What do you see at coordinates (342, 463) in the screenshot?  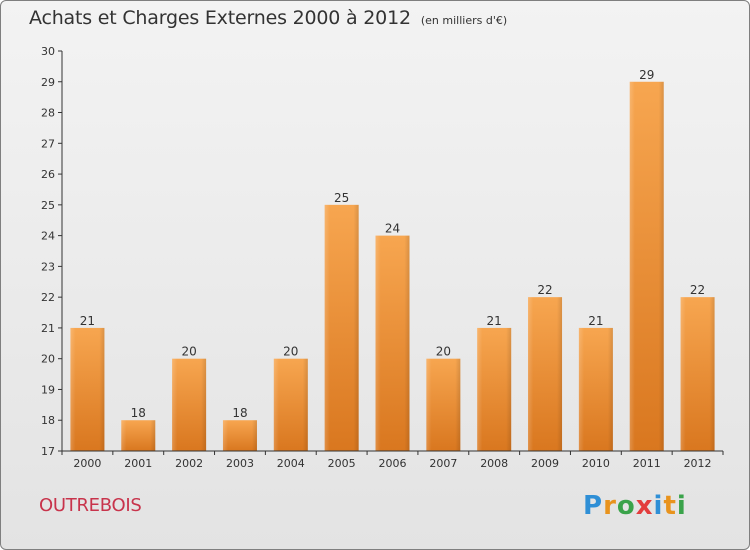 I see `x-tick-label: 2005` at bounding box center [342, 463].